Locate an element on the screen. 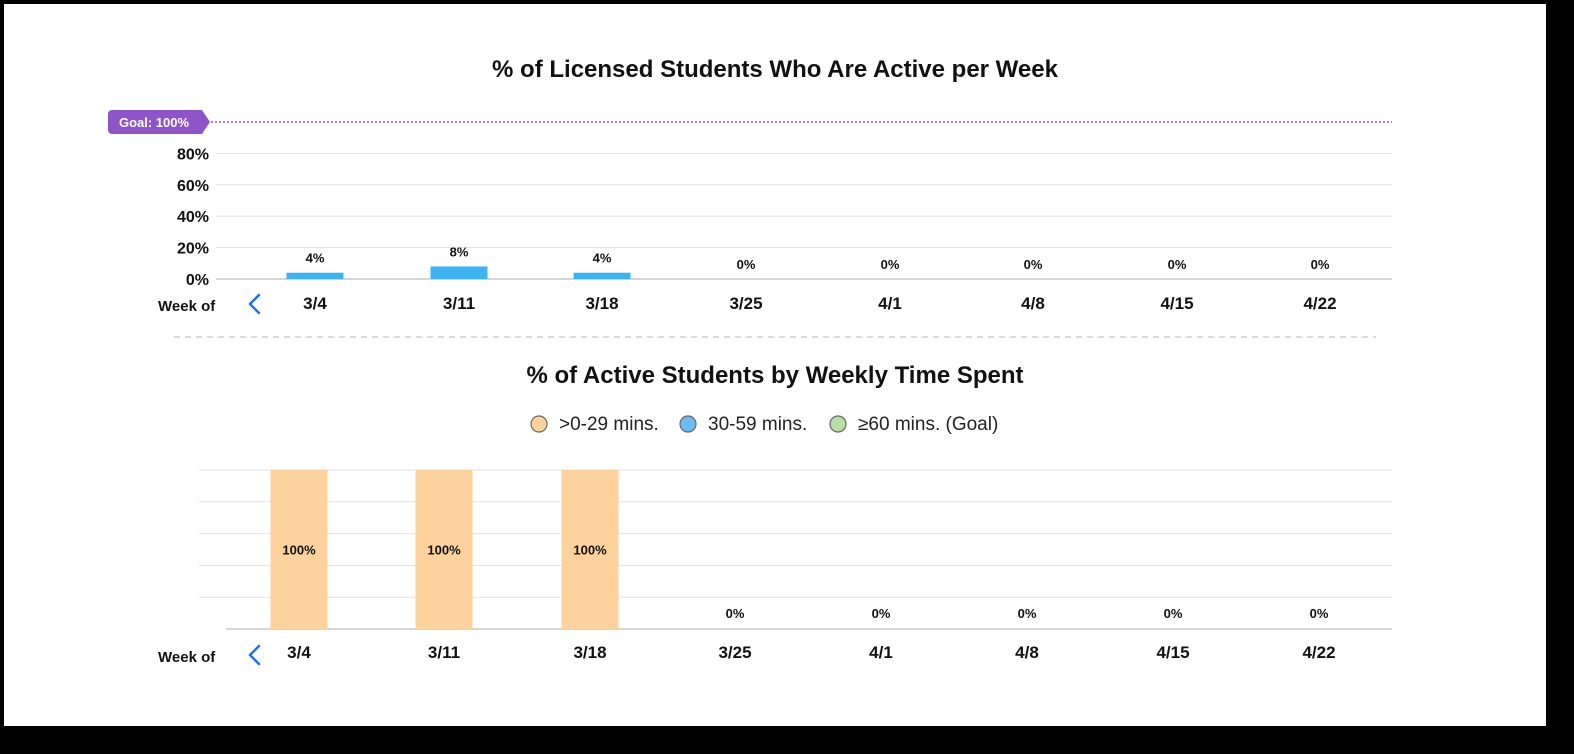  legend-label: ≥60 mins. (Goal) is located at coordinates (928, 424).